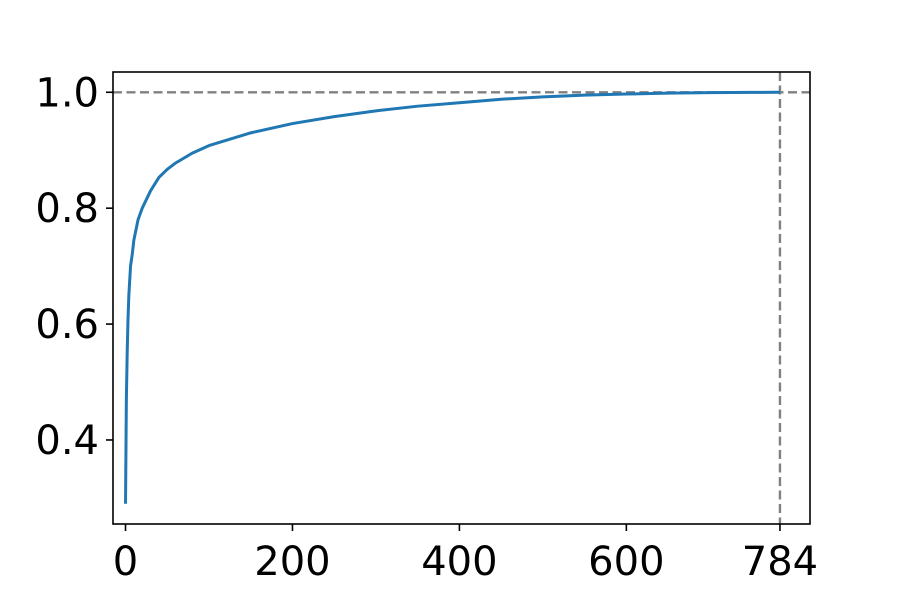 This screenshot has height=600, width=900. Describe the element at coordinates (67, 441) in the screenshot. I see `y-tick-label: 0.4` at that location.